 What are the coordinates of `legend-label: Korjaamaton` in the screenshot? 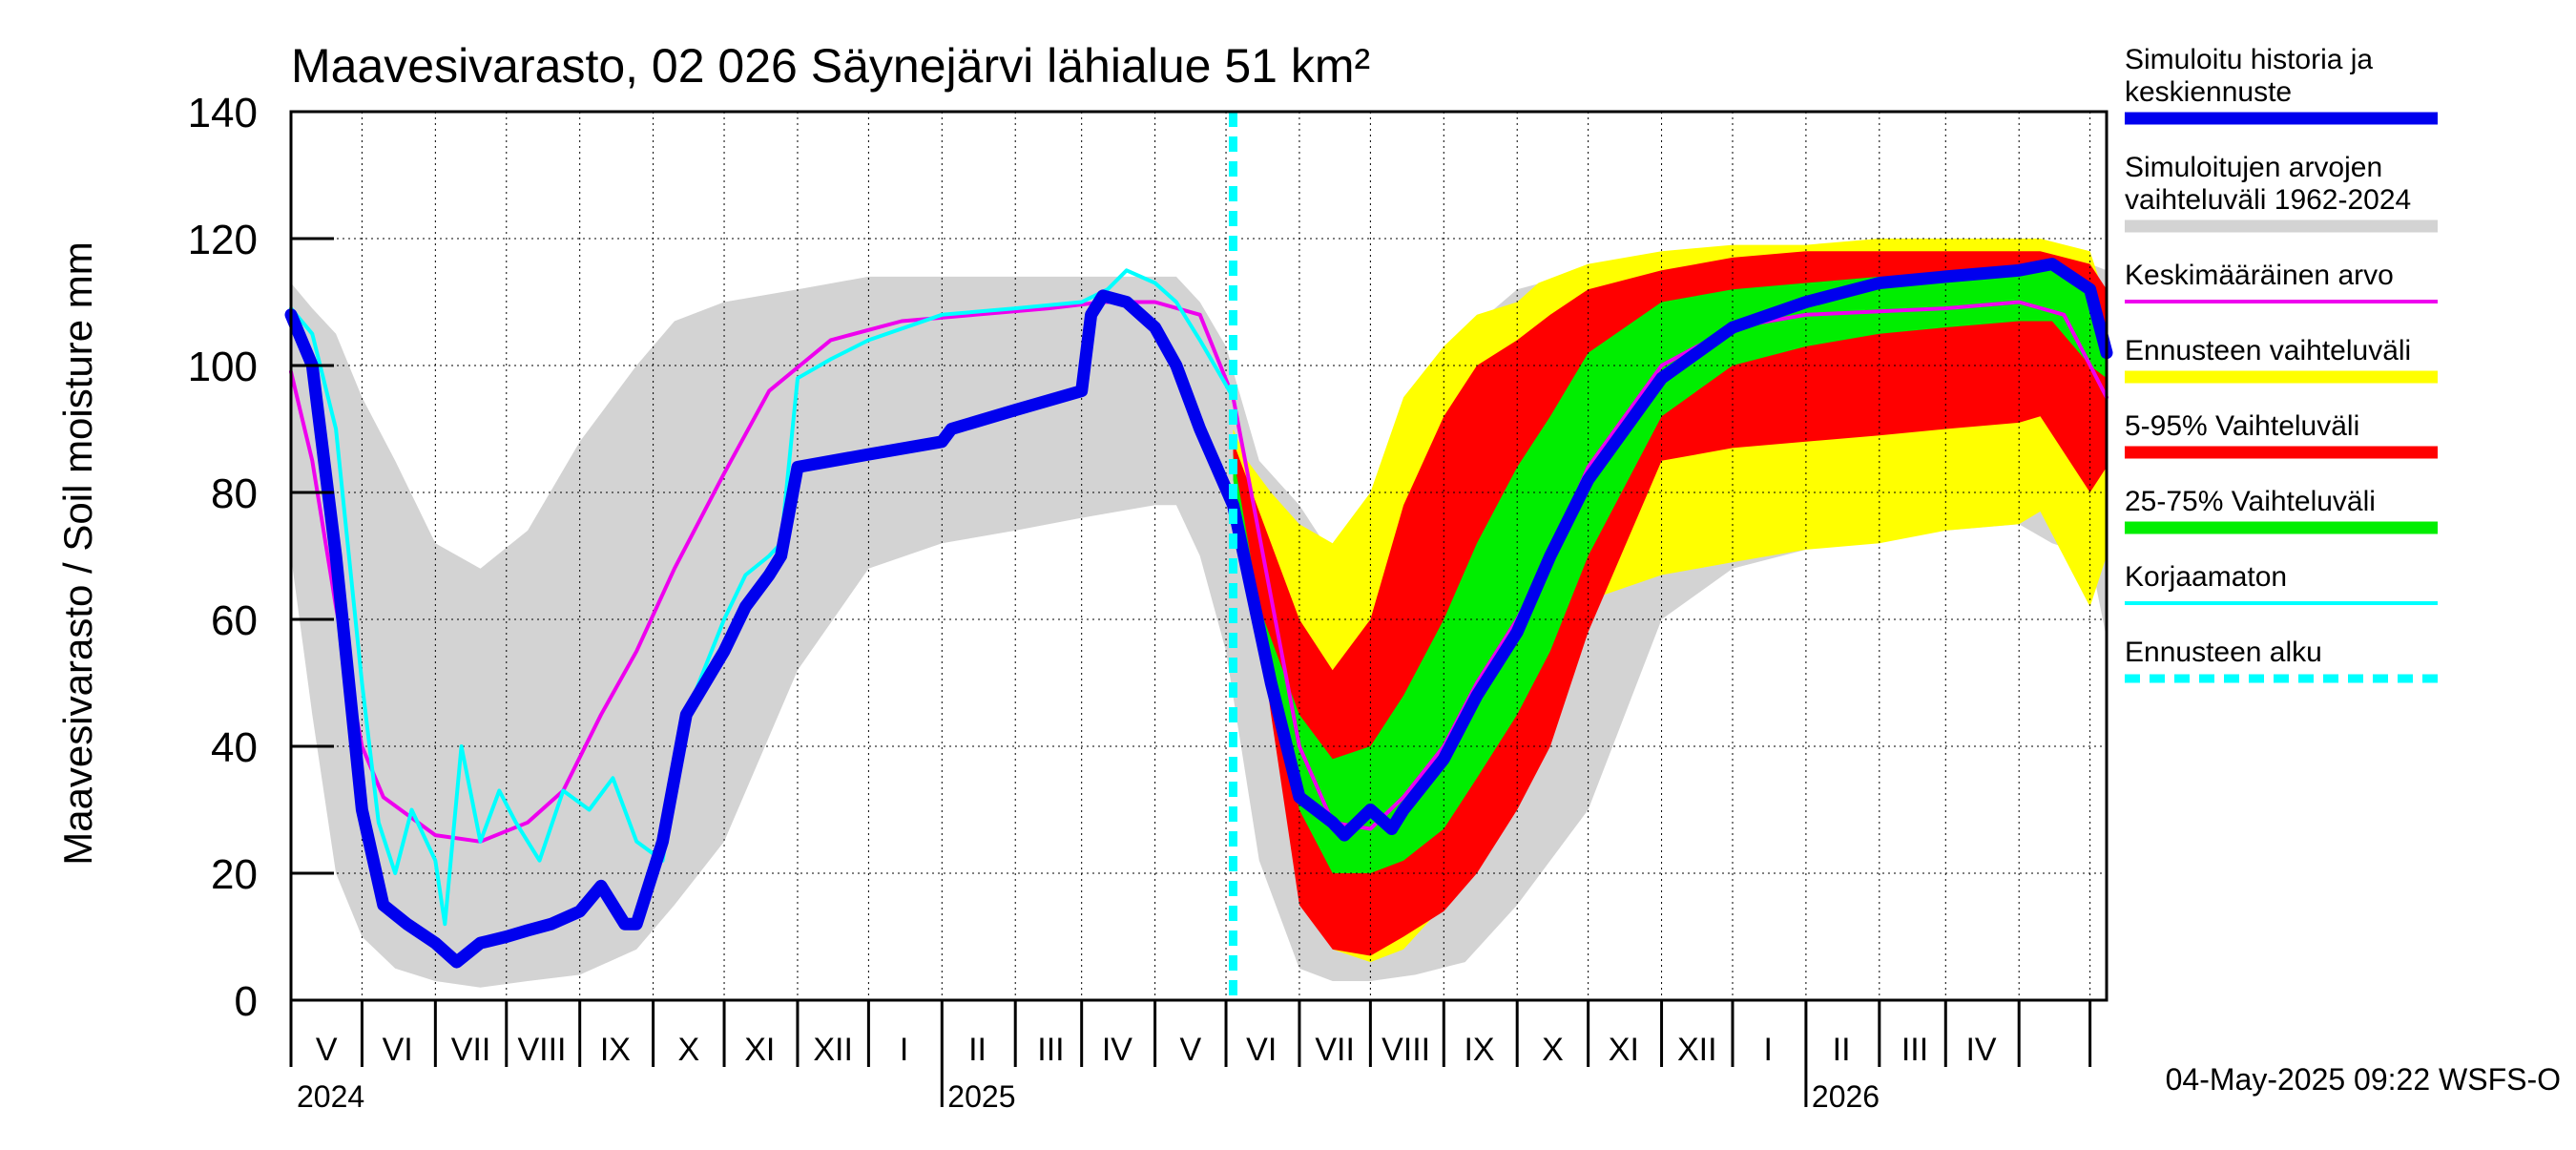 It's located at (2206, 577).